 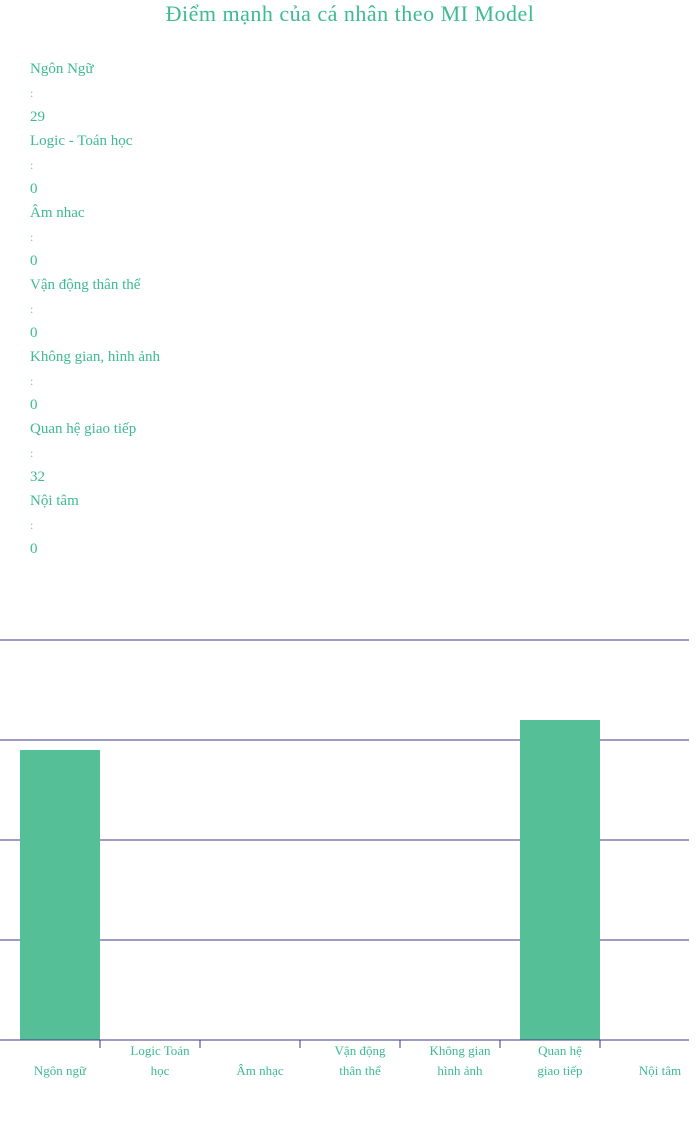 What do you see at coordinates (230, 525) in the screenshot?
I see `score-item-intrapersonal: Nội tâm : 0` at bounding box center [230, 525].